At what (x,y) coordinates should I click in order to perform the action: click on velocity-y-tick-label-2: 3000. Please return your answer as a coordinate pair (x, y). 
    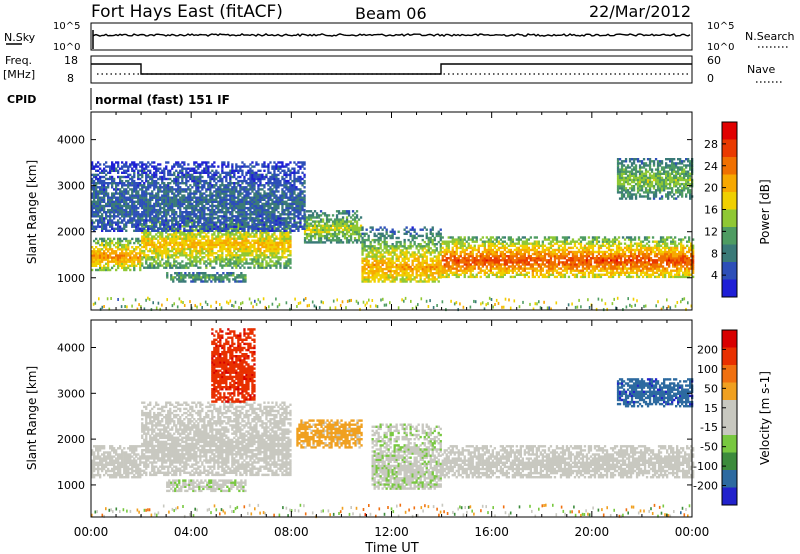
    Looking at the image, I should click on (71, 393).